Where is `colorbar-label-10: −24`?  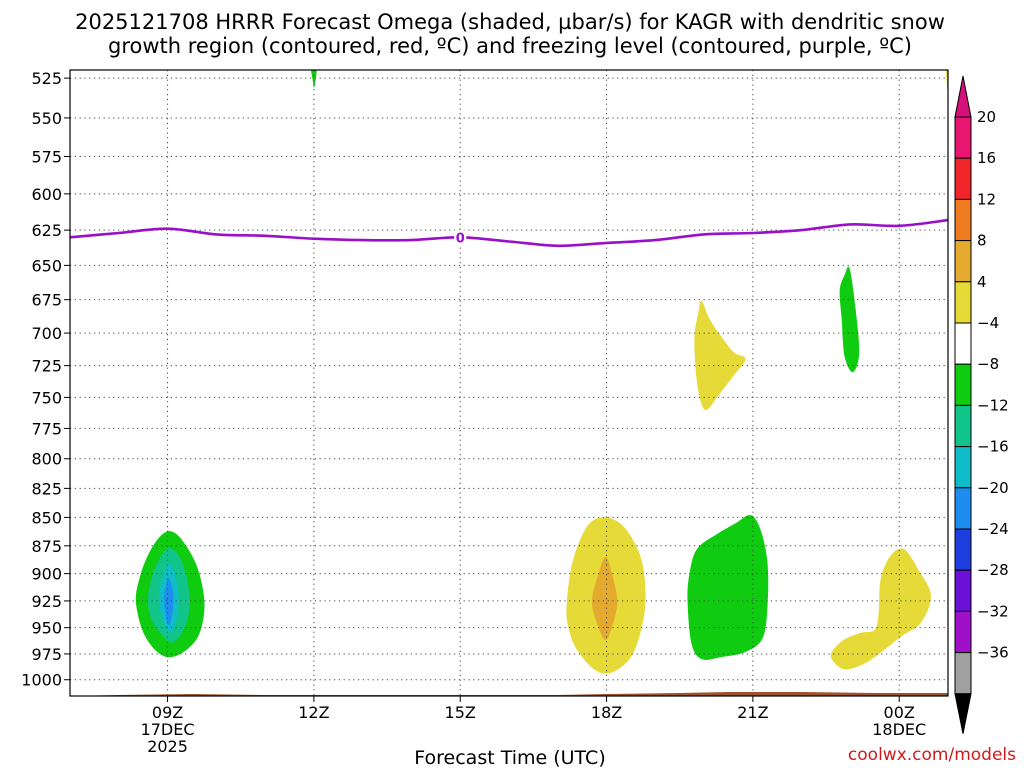 colorbar-label-10: −24 is located at coordinates (993, 529).